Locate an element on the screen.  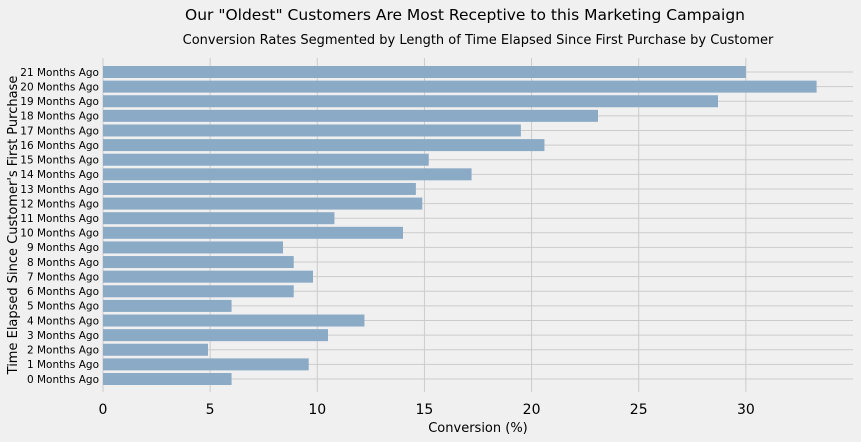
bar-21-months-ago is located at coordinates (424, 72).